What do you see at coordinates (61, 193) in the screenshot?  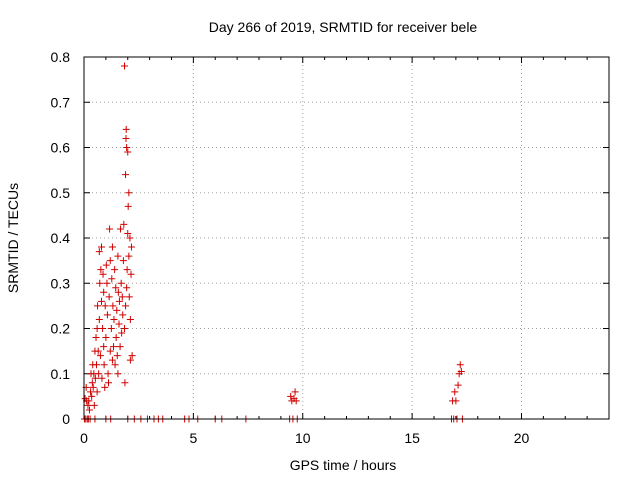 I see `y-tick-label: 0.5` at bounding box center [61, 193].